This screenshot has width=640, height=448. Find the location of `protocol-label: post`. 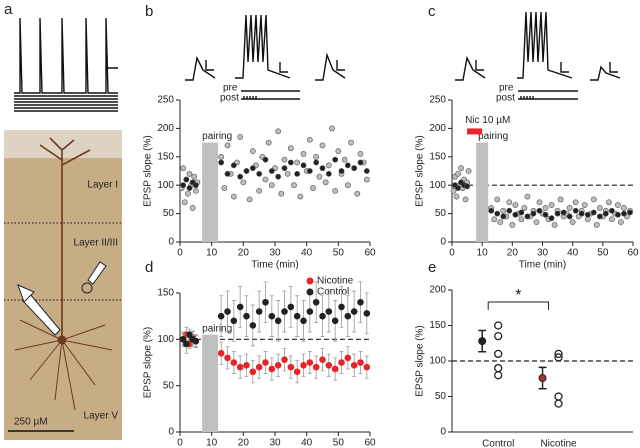

protocol-label: post is located at coordinates (505, 98).